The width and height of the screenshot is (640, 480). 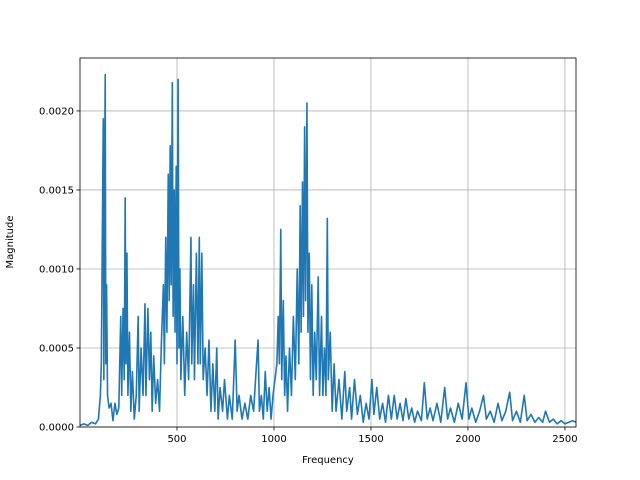 What do you see at coordinates (328, 460) in the screenshot?
I see `x-axis-label: Frequency` at bounding box center [328, 460].